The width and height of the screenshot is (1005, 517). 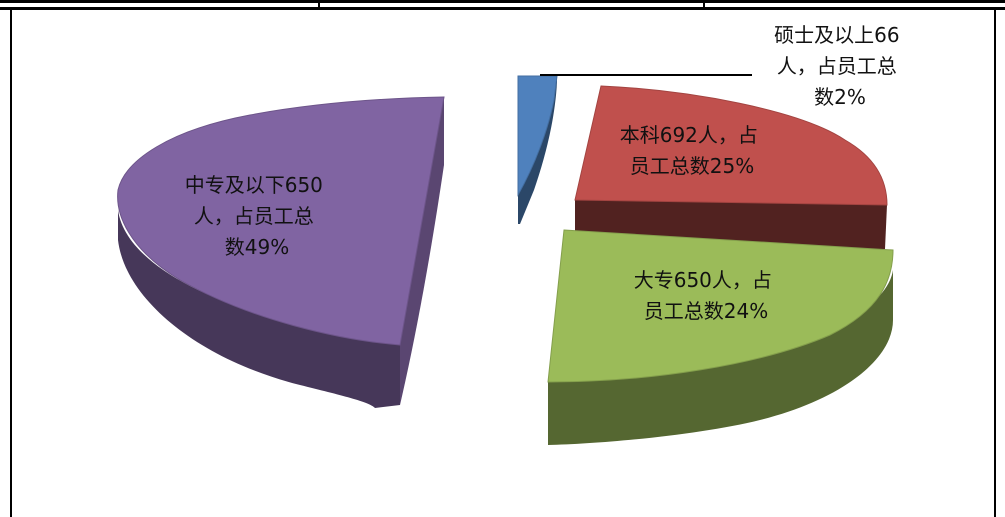 What do you see at coordinates (11, 263) in the screenshot?
I see `frame-left-border` at bounding box center [11, 263].